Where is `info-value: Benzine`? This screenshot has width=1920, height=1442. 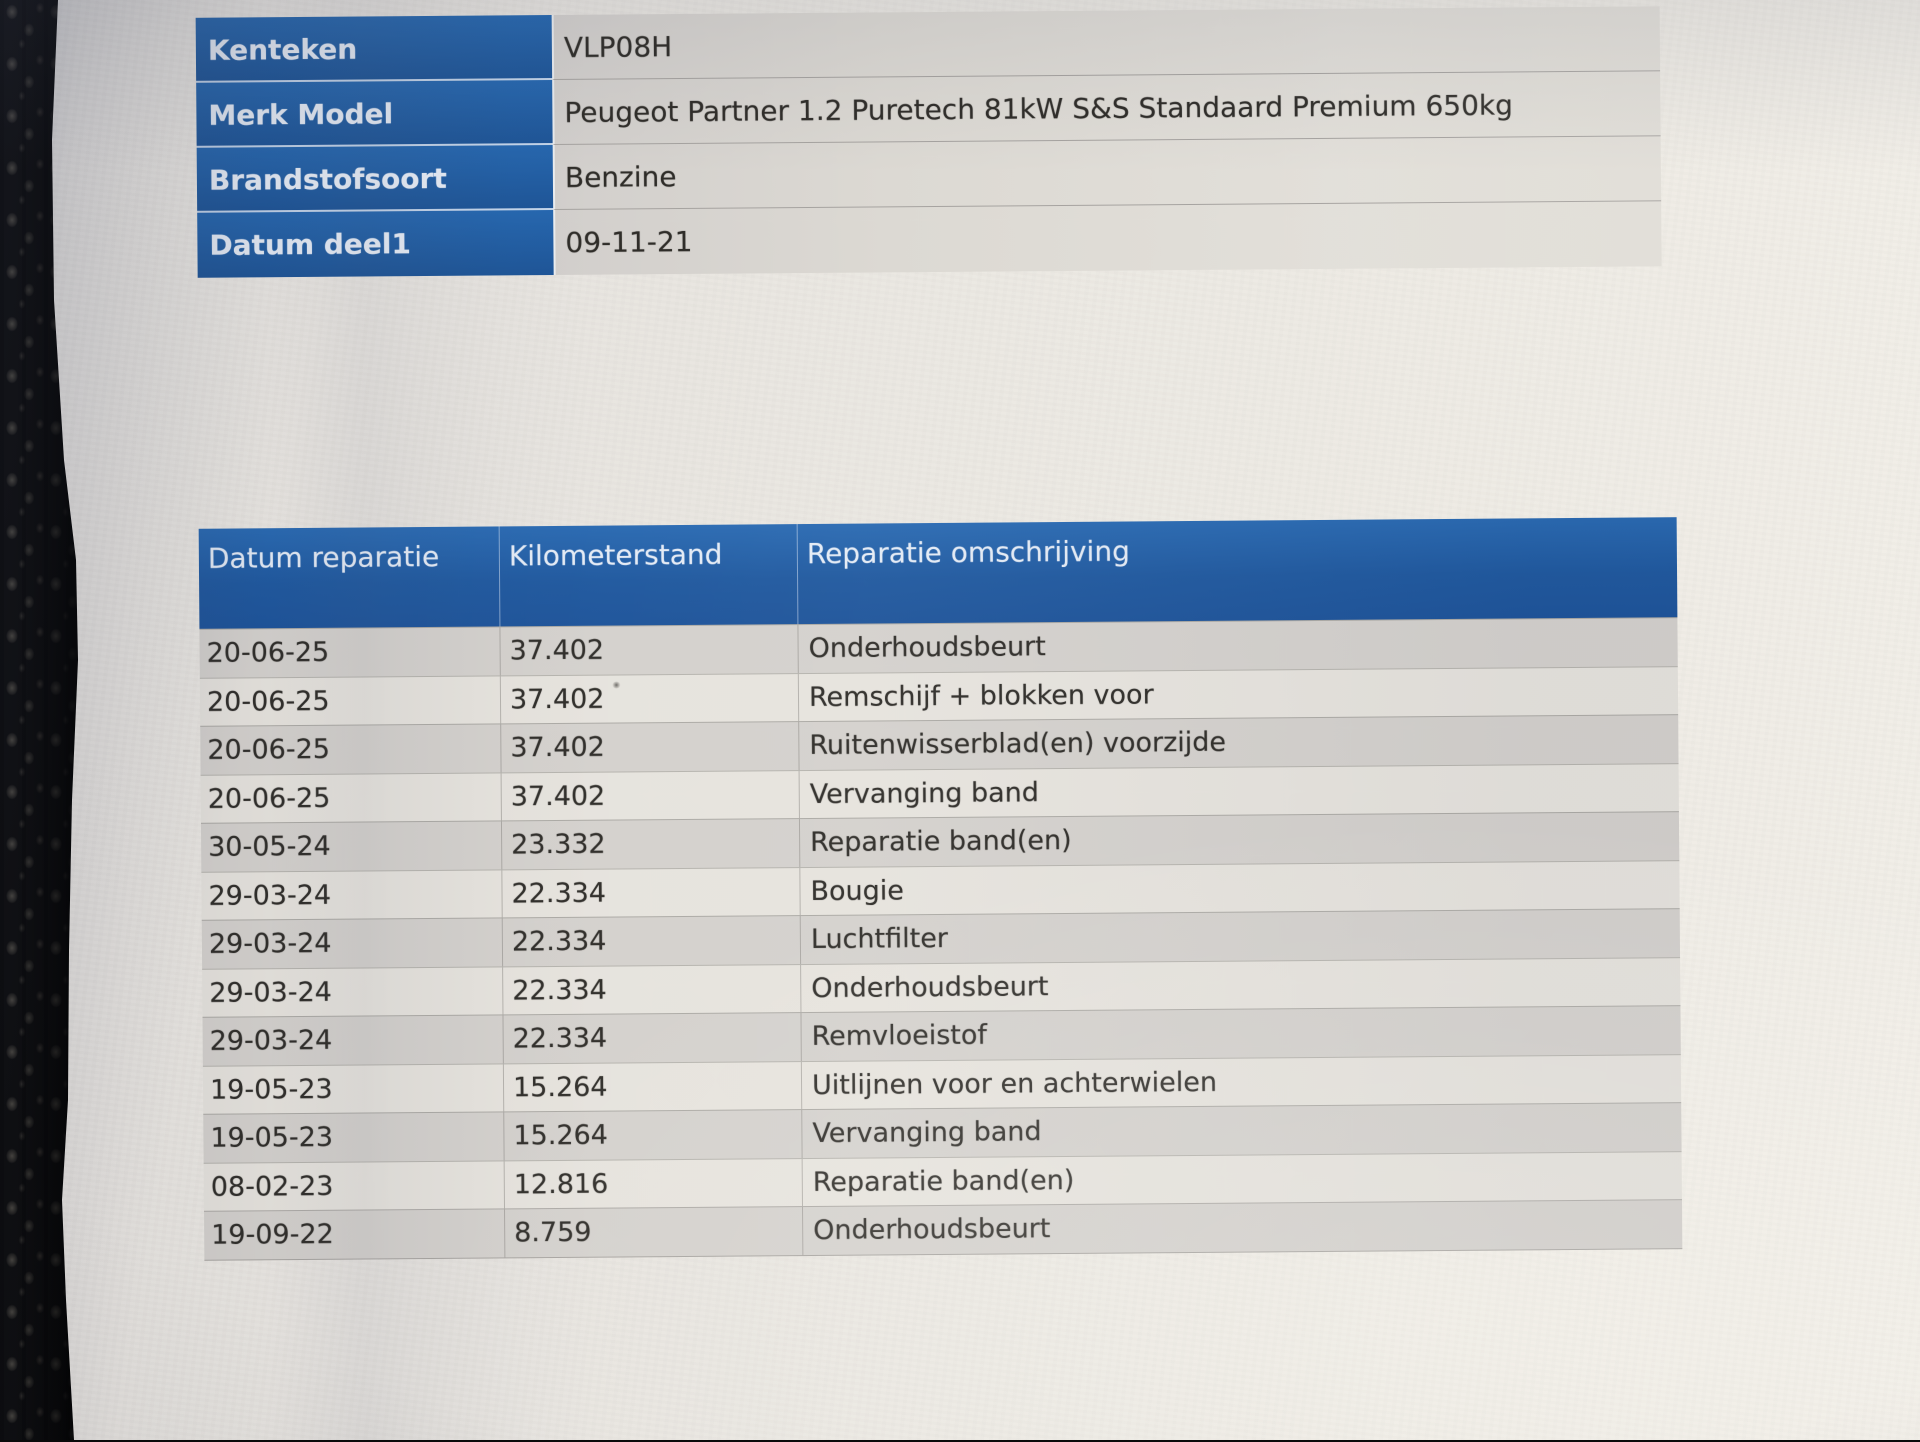 info-value: Benzine is located at coordinates (1107, 173).